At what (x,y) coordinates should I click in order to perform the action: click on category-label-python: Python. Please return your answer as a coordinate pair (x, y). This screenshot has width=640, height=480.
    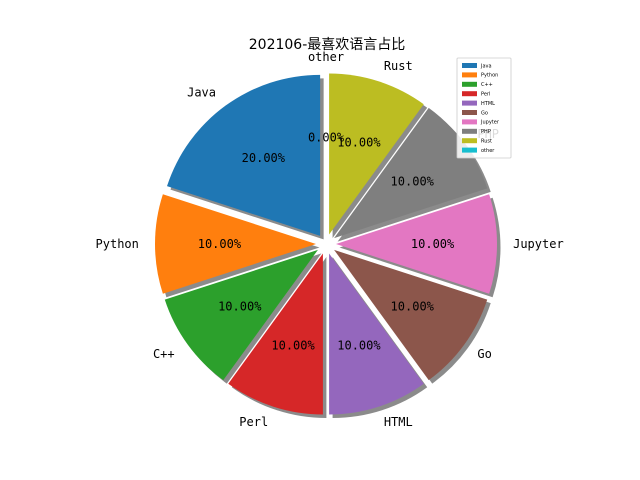
    Looking at the image, I should click on (117, 244).